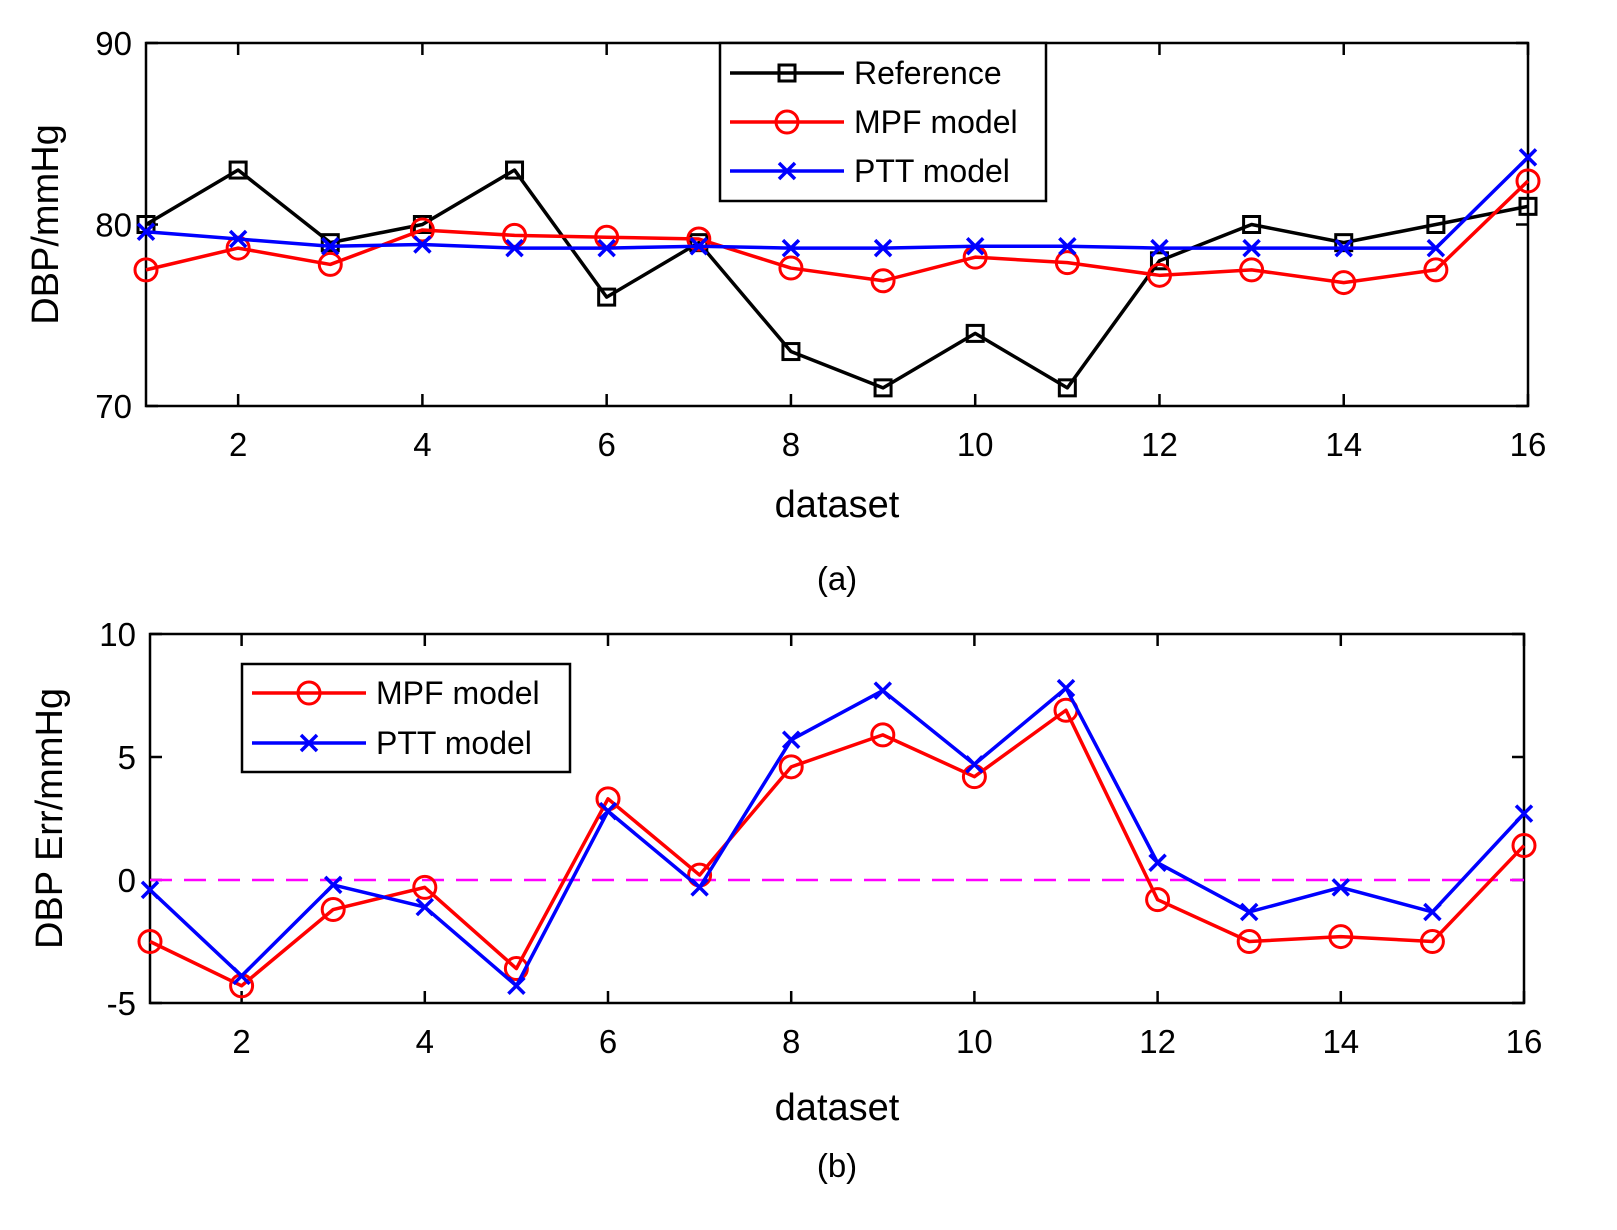 The height and width of the screenshot is (1230, 1617). I want to click on y-axis-label: DBP/mmHg, so click(46, 224).